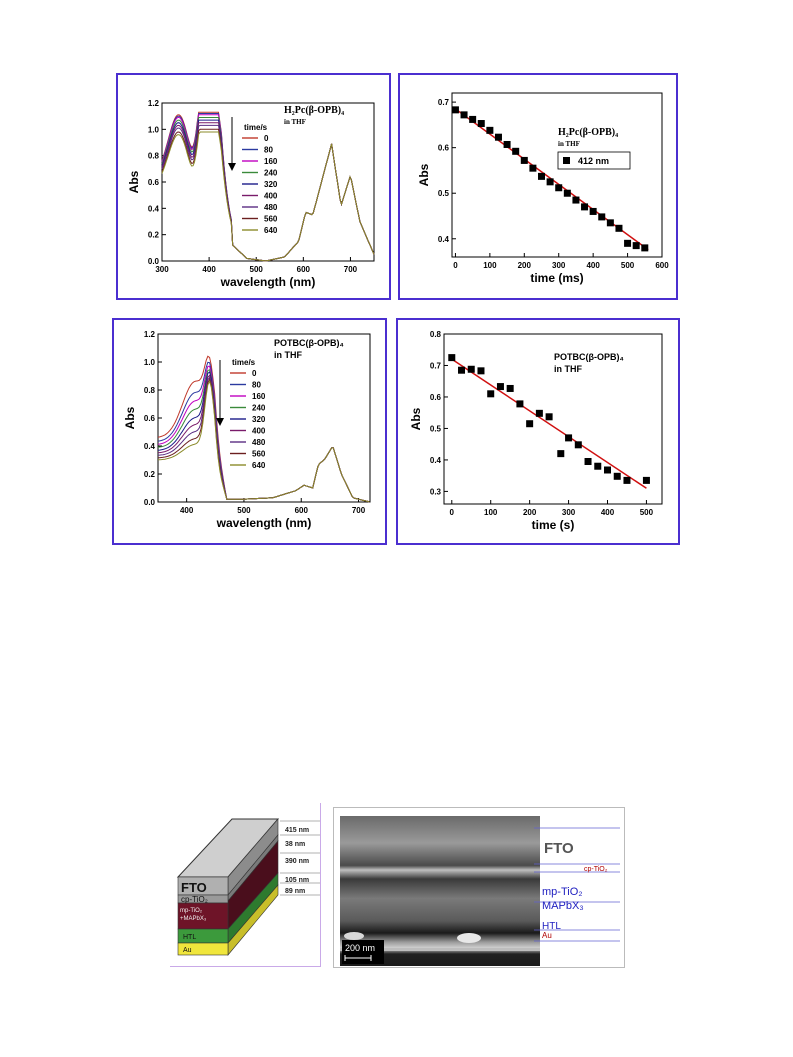 The width and height of the screenshot is (793, 1057). What do you see at coordinates (547, 935) in the screenshot?
I see `sem-label-au: Au` at bounding box center [547, 935].